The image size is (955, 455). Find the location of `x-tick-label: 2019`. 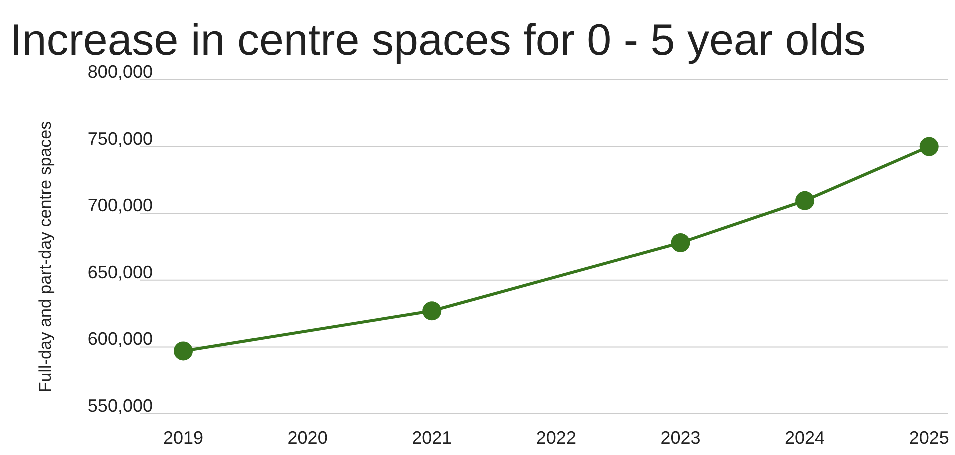

x-tick-label: 2019 is located at coordinates (183, 438).